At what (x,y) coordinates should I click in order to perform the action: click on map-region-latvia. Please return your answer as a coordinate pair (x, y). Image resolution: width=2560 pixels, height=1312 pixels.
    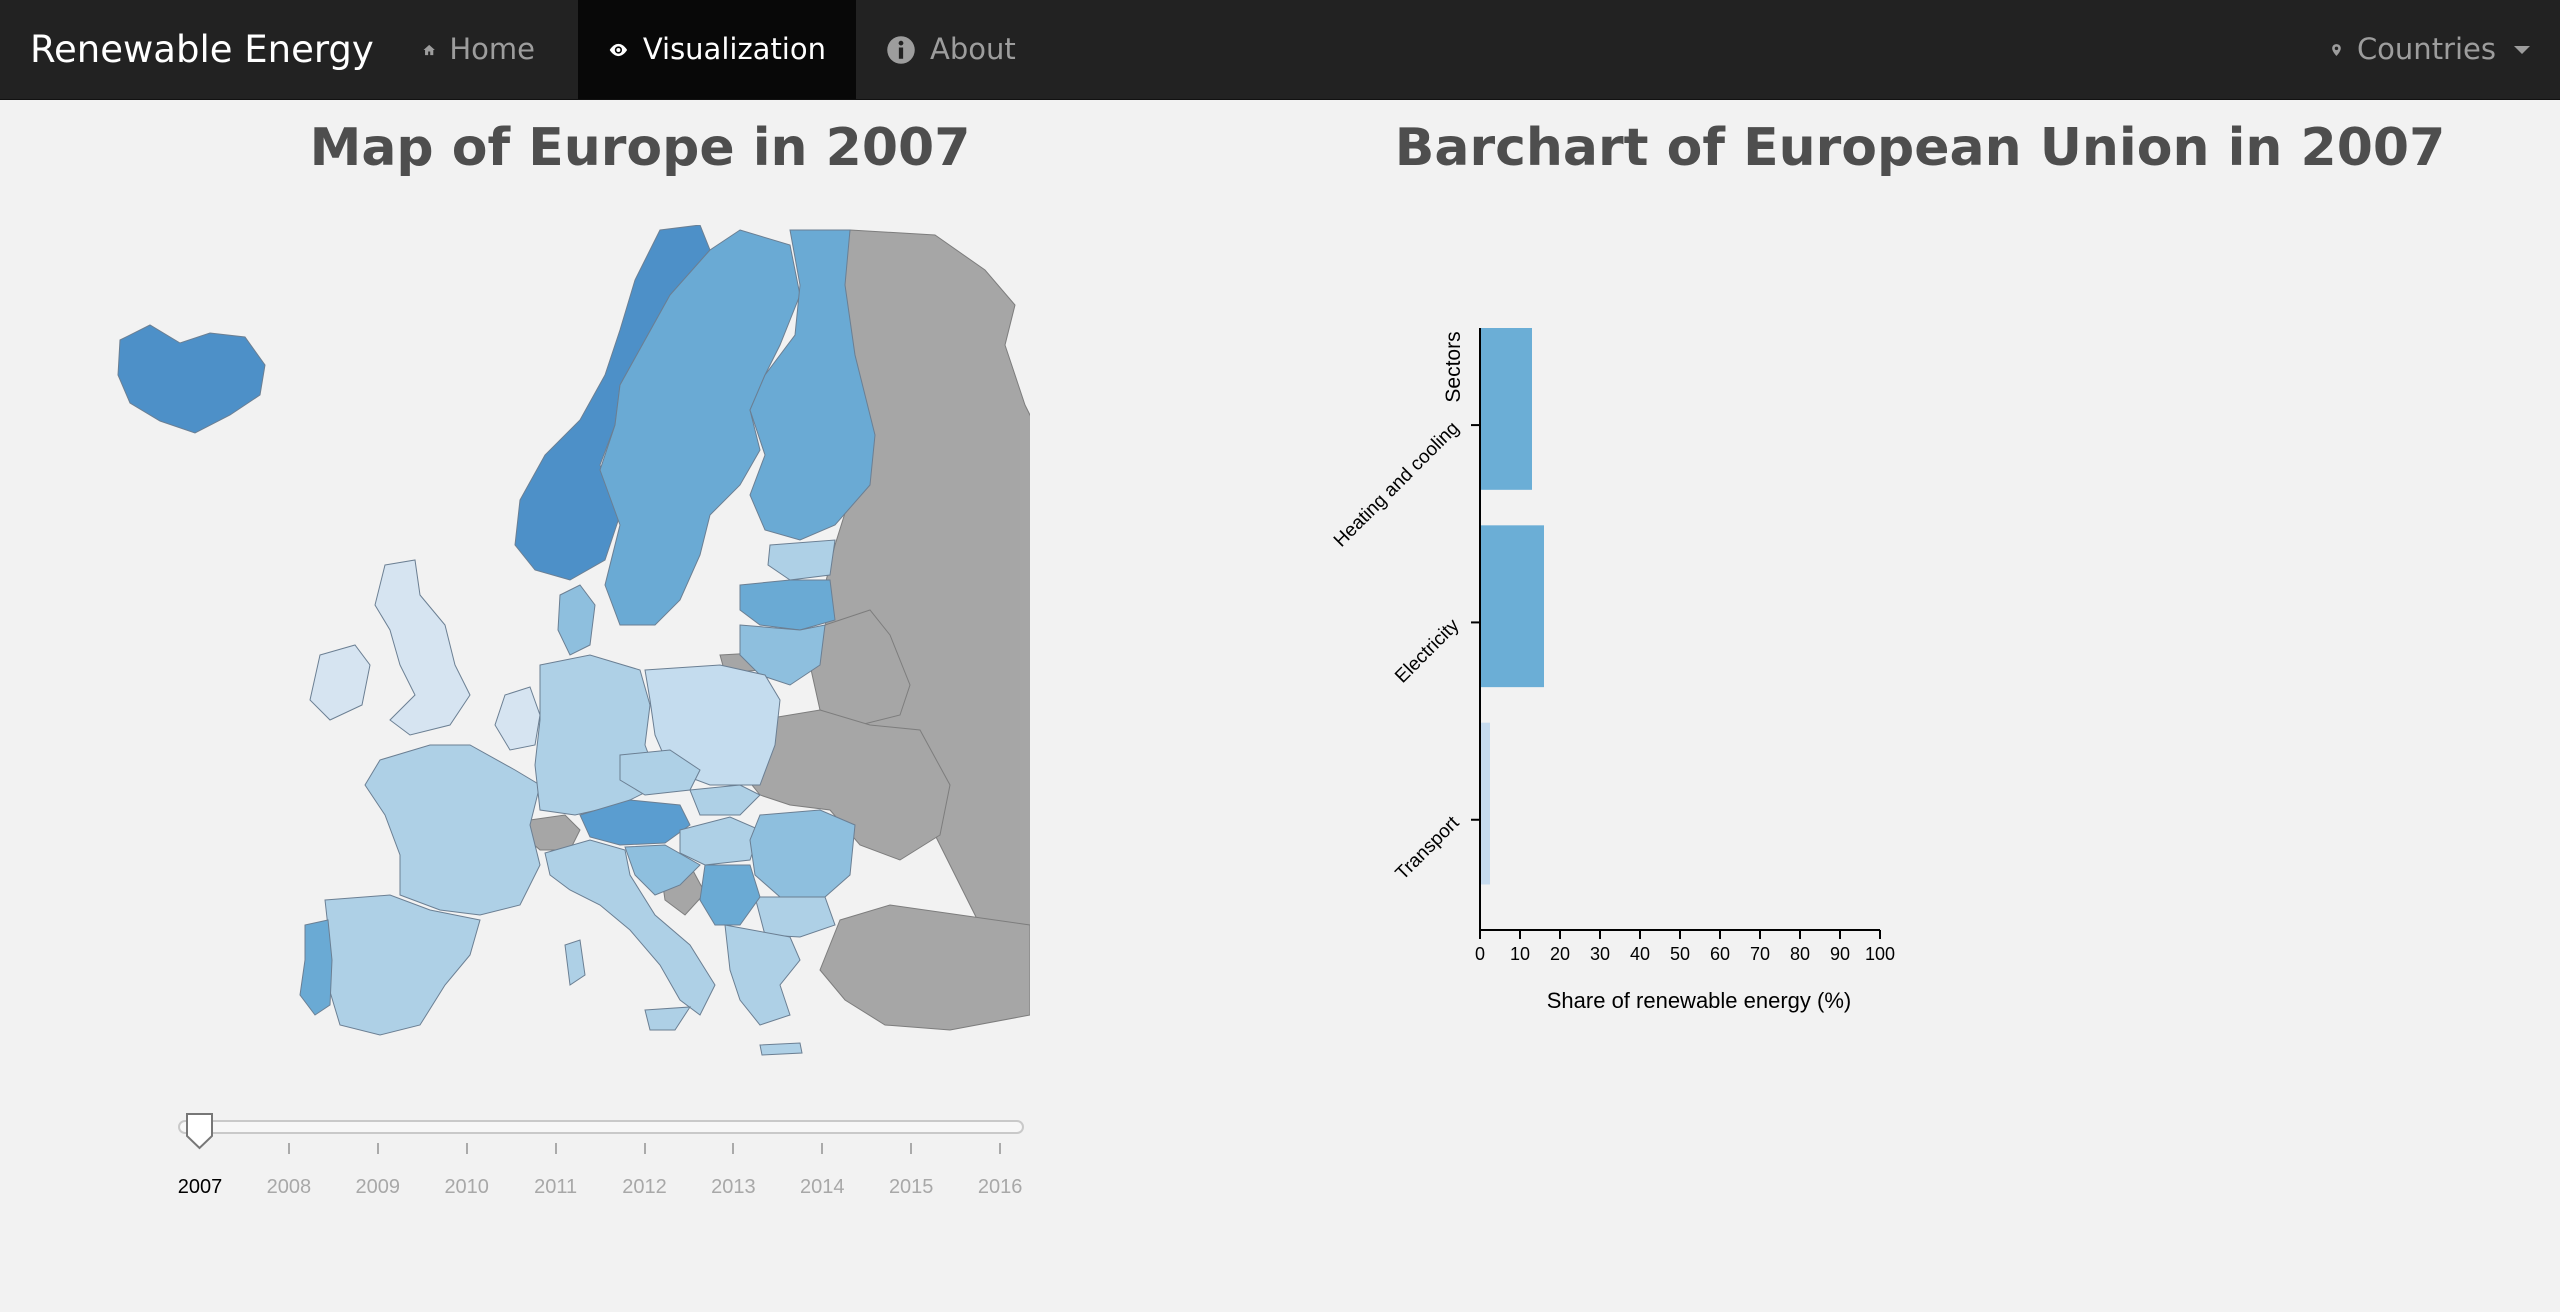
    Looking at the image, I should click on (787, 605).